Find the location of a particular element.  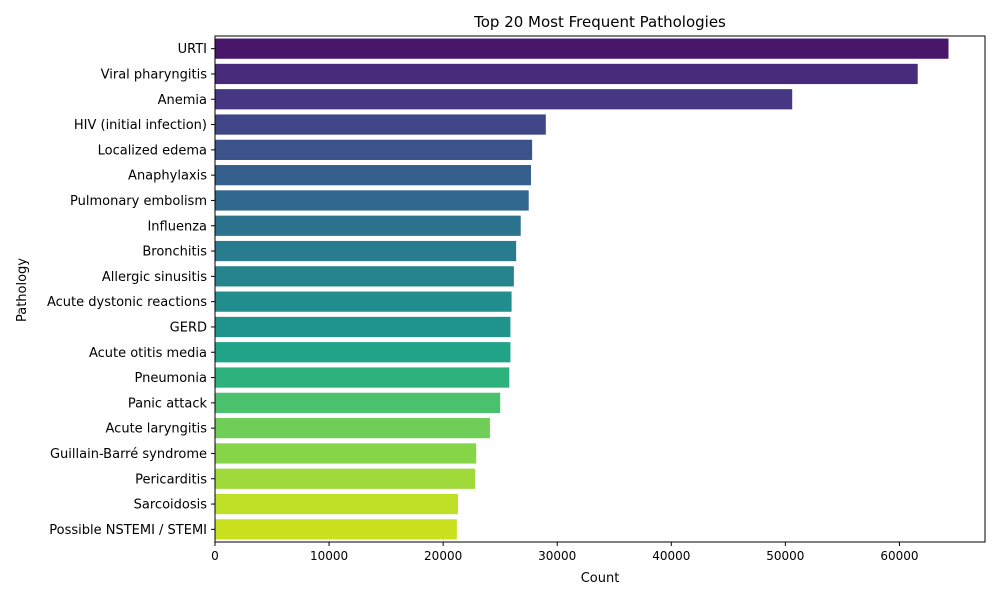

category-label: Acute dystonic reactions is located at coordinates (127, 302).